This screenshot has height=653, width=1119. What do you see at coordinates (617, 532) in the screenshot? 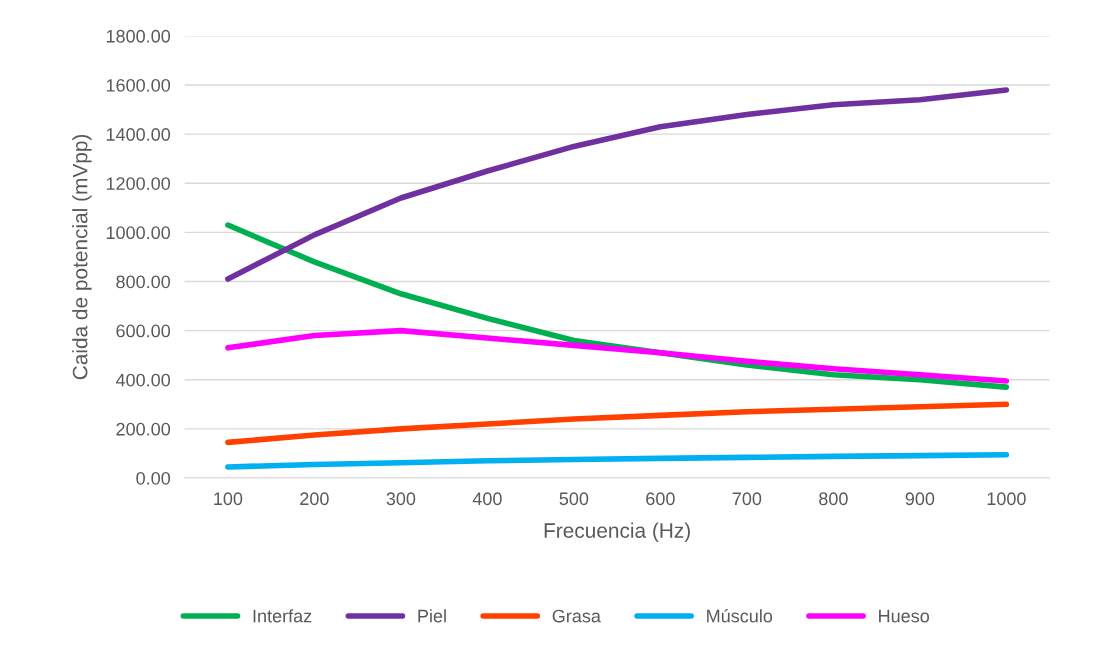
I see `x-axis-title: Frecuencia (Hz)` at bounding box center [617, 532].